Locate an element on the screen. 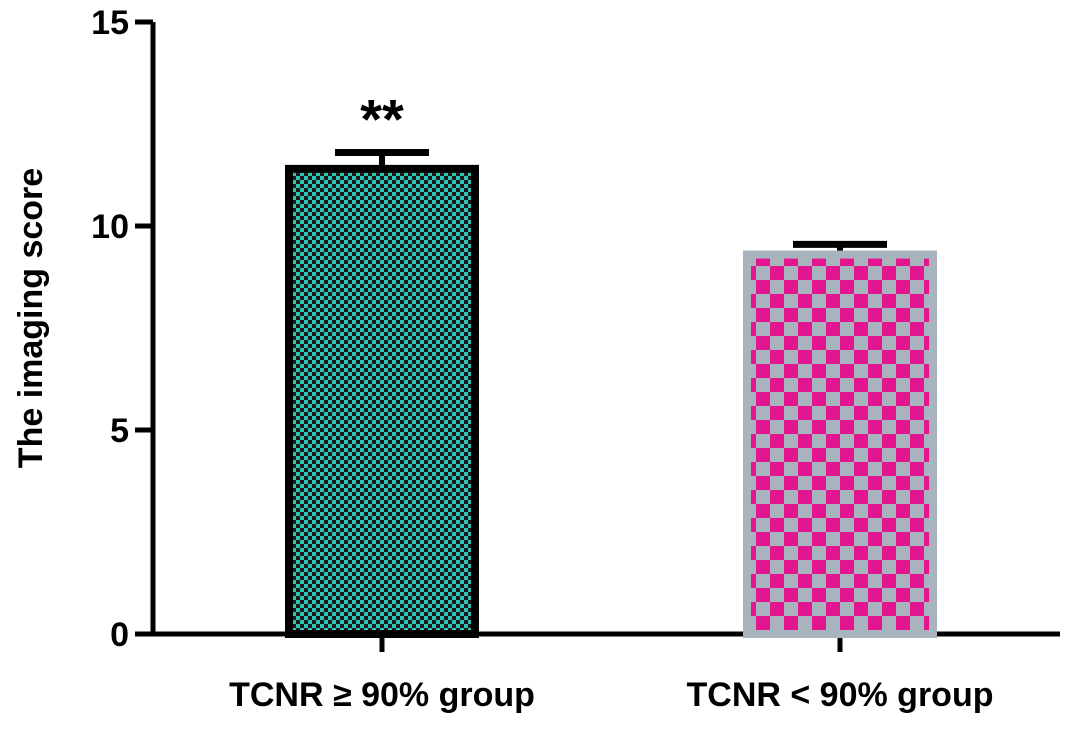  x-tick-label: TCNR < 90% group is located at coordinates (840, 695).